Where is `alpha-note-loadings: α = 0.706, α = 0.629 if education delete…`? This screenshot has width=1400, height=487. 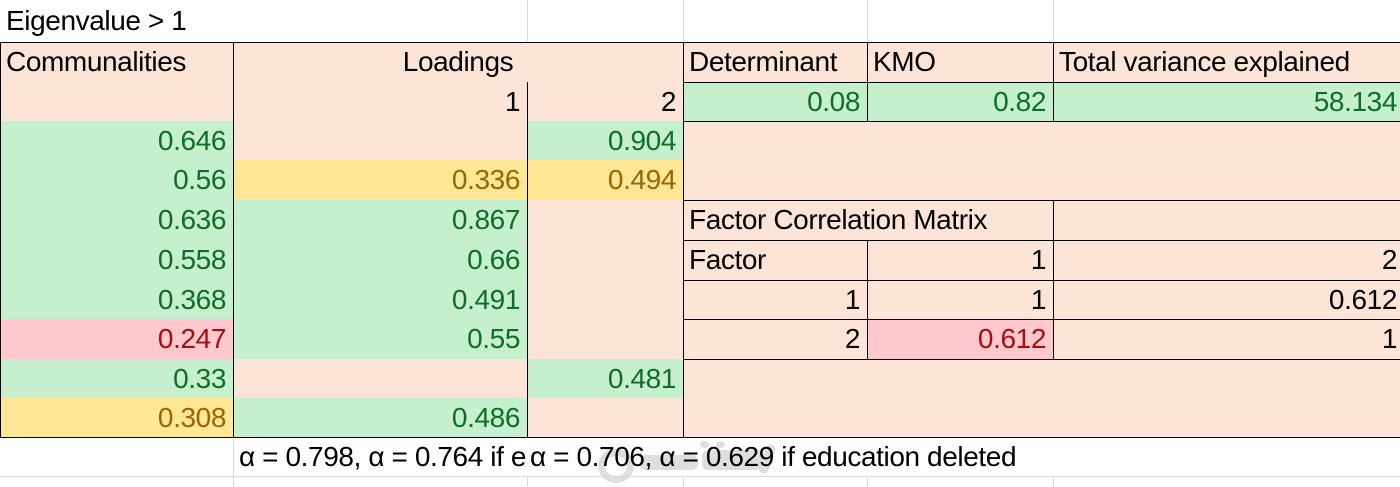
alpha-note-loadings: α = 0.706, α = 0.629 if education delete… is located at coordinates (773, 456).